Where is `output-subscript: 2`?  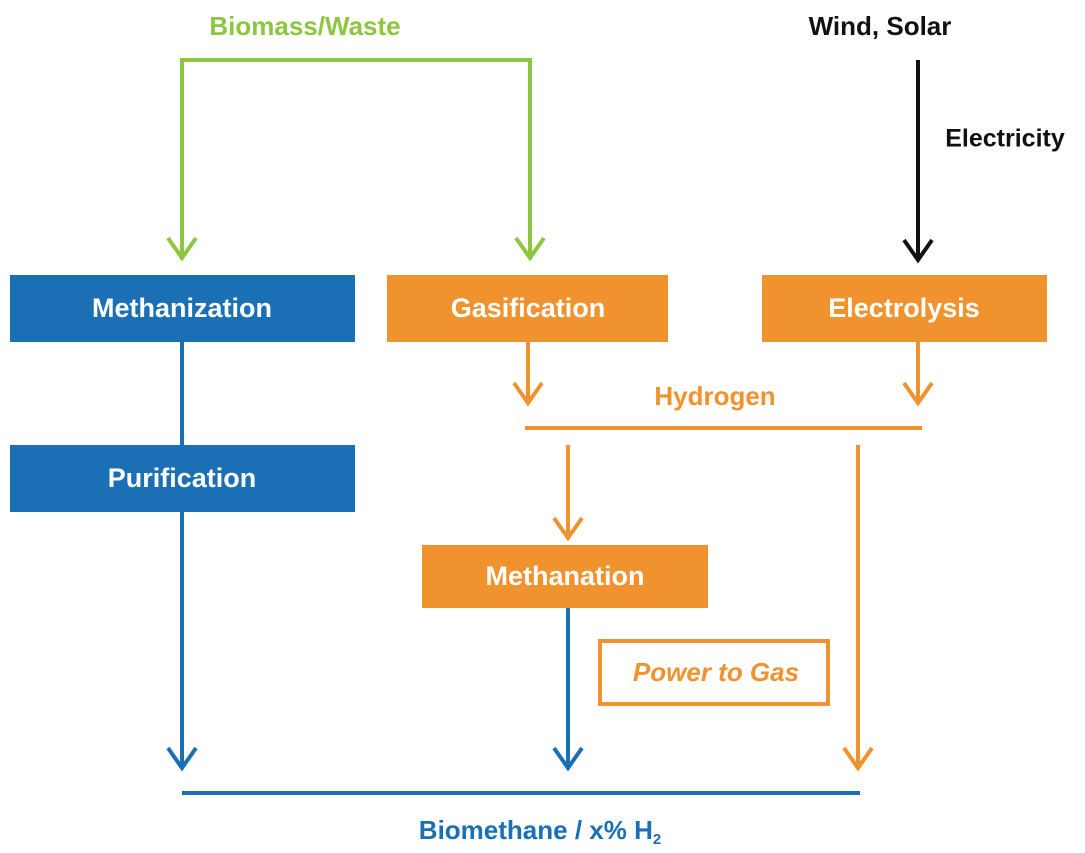 output-subscript: 2 is located at coordinates (657, 839).